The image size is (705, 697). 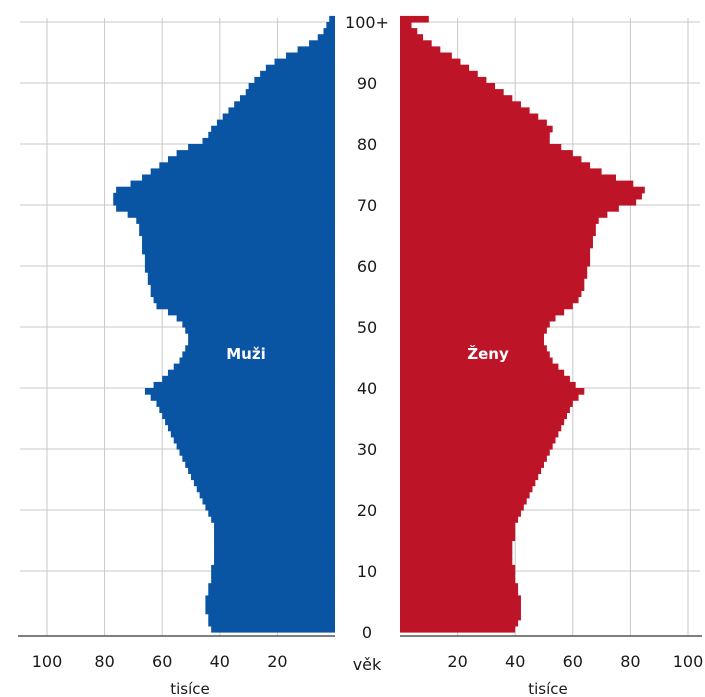 What do you see at coordinates (277, 661) in the screenshot?
I see `x-tick-label-left: 20` at bounding box center [277, 661].